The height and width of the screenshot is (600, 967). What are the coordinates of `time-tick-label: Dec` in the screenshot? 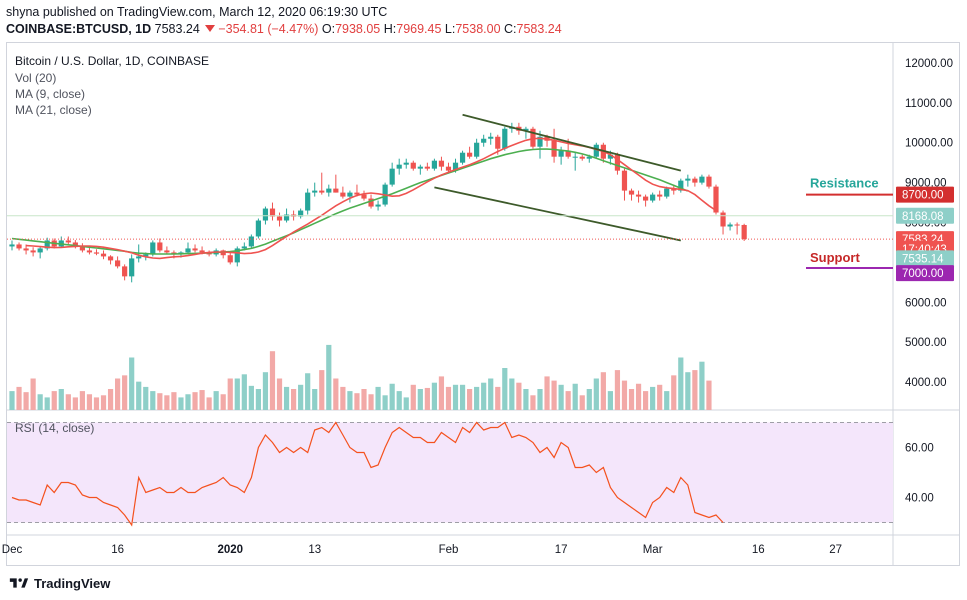 It's located at (12, 550).